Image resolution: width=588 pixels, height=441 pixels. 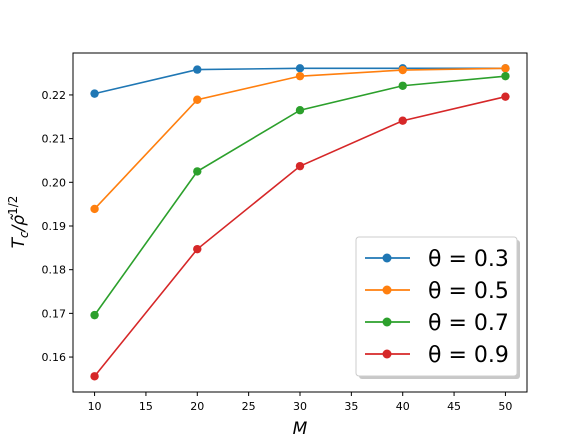 I want to click on legend-entry: θ = 0.9, so click(x=437, y=355).